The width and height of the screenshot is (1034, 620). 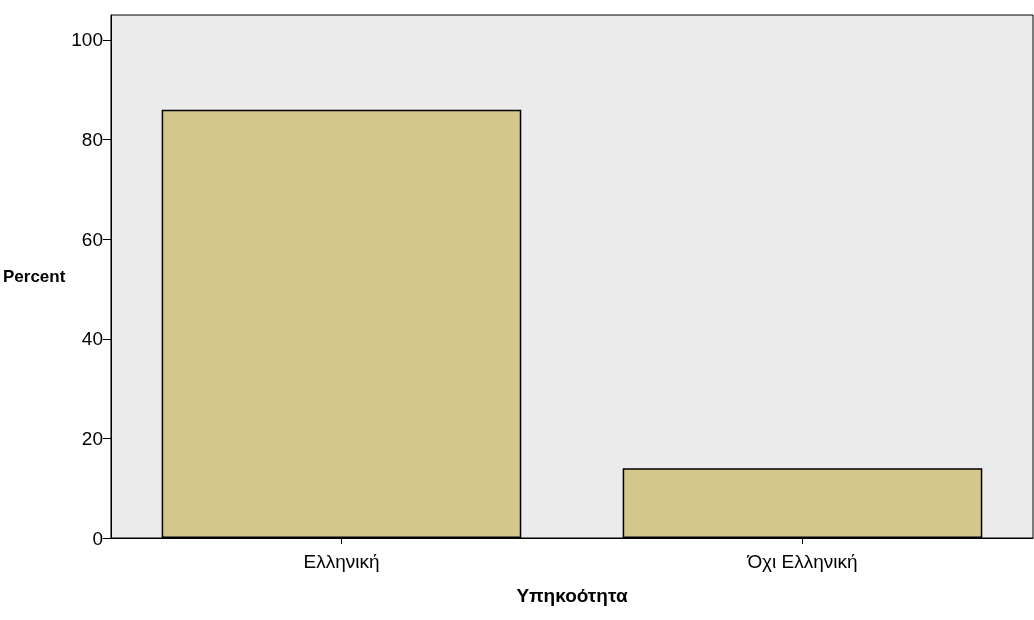 What do you see at coordinates (34, 276) in the screenshot?
I see `y-axis-title: Percent` at bounding box center [34, 276].